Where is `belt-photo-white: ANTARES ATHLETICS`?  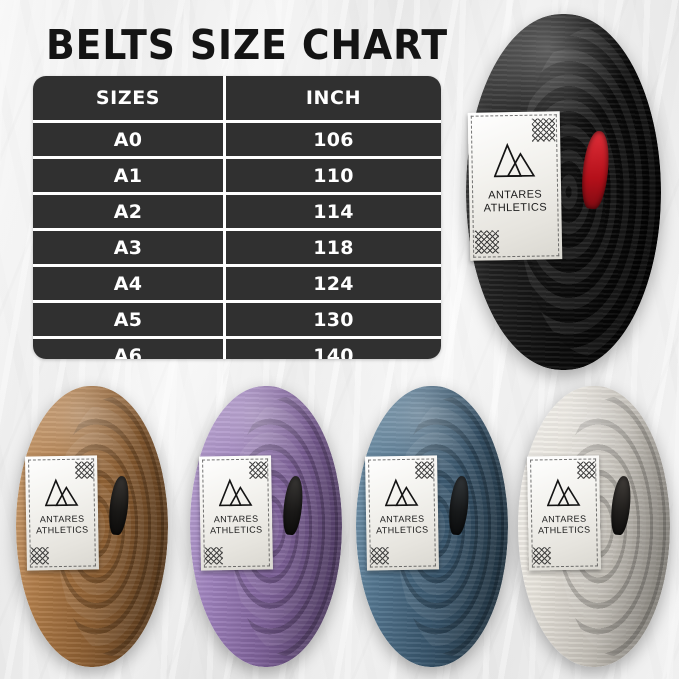
belt-photo-white: ANTARES ATHLETICS is located at coordinates (594, 526).